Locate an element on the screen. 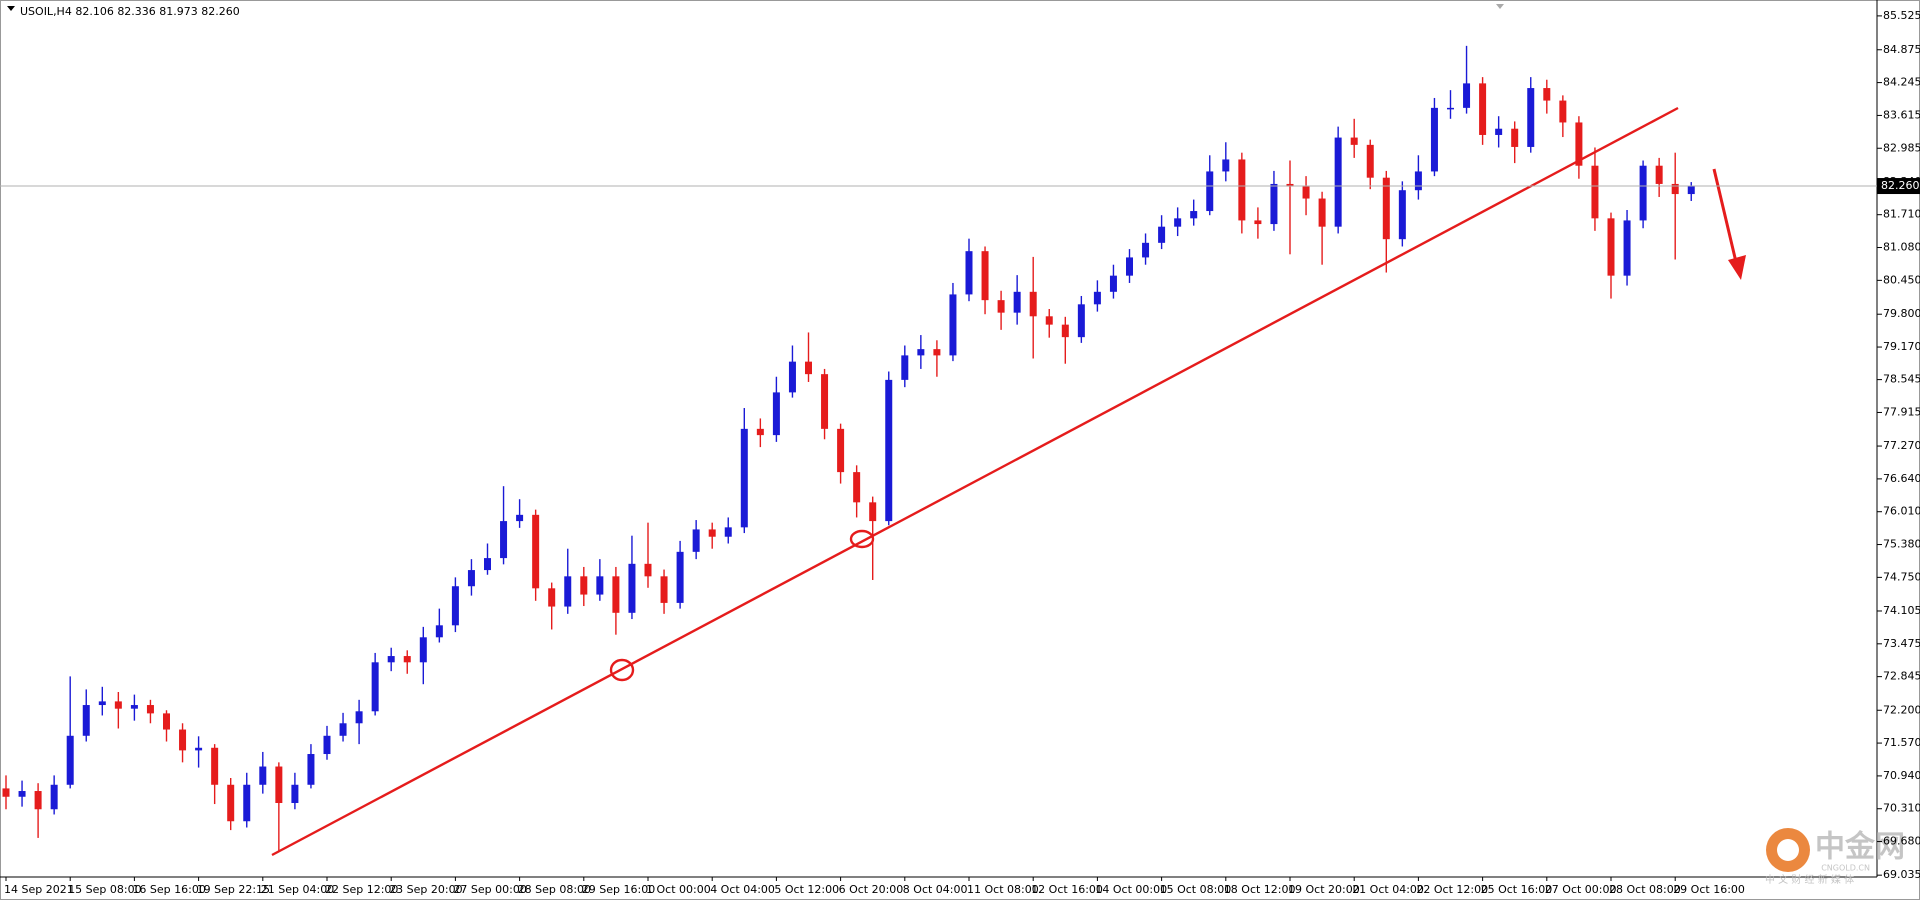 This screenshot has width=1920, height=900. y-tick-label: 70.310 is located at coordinates (1901, 808).